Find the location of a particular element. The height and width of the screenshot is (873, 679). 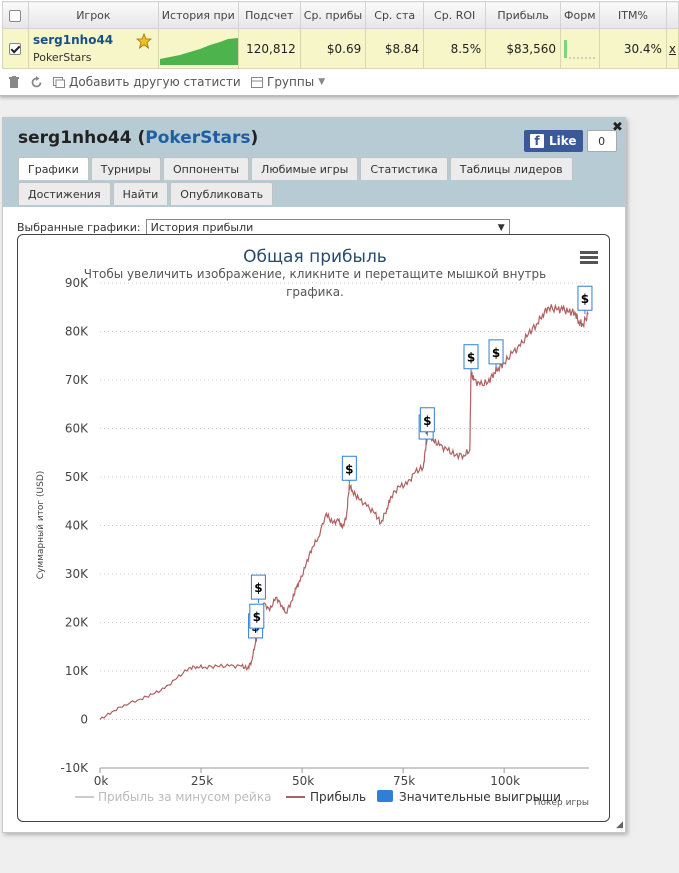

col-header-avg-roi: Ср. ROI is located at coordinates (455, 15).